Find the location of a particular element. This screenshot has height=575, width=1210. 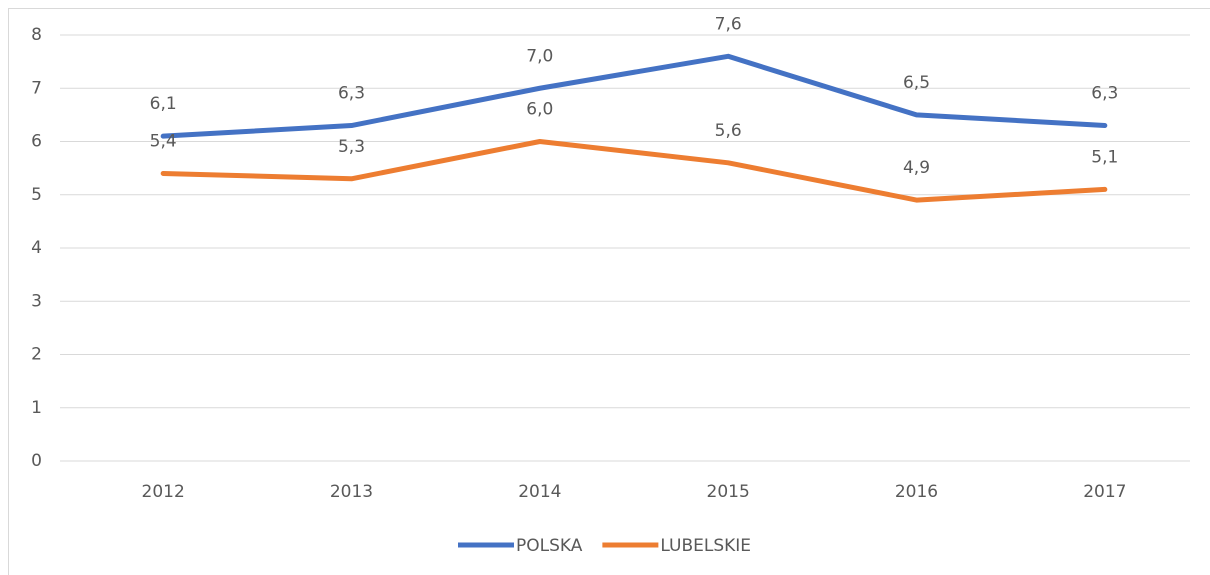

data-label: 6,5 is located at coordinates (916, 83).